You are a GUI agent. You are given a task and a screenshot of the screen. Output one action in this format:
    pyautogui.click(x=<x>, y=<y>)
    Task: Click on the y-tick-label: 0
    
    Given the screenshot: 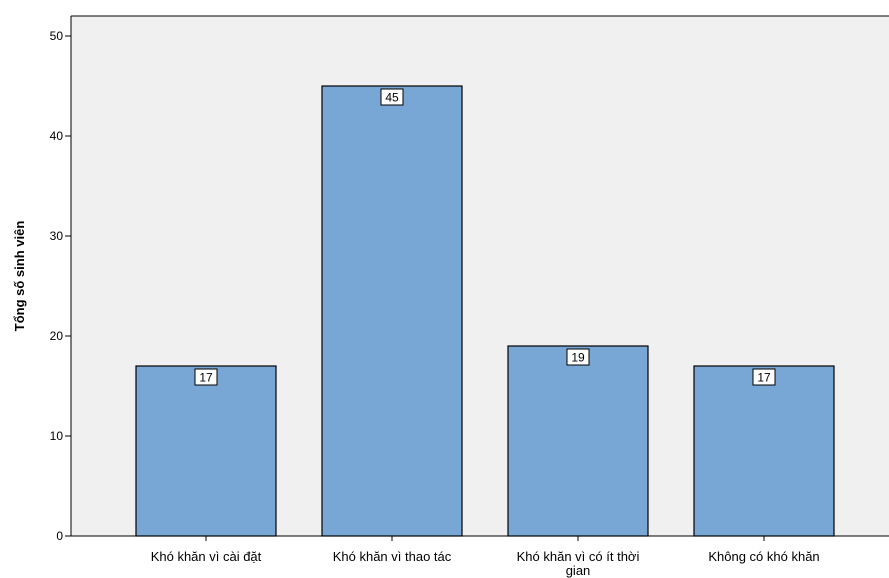 What is the action you would take?
    pyautogui.click(x=59, y=536)
    